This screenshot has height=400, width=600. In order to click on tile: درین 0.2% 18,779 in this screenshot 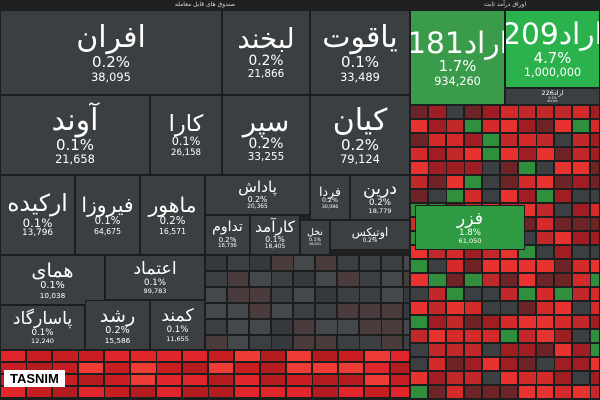, I will do `click(380, 197)`.